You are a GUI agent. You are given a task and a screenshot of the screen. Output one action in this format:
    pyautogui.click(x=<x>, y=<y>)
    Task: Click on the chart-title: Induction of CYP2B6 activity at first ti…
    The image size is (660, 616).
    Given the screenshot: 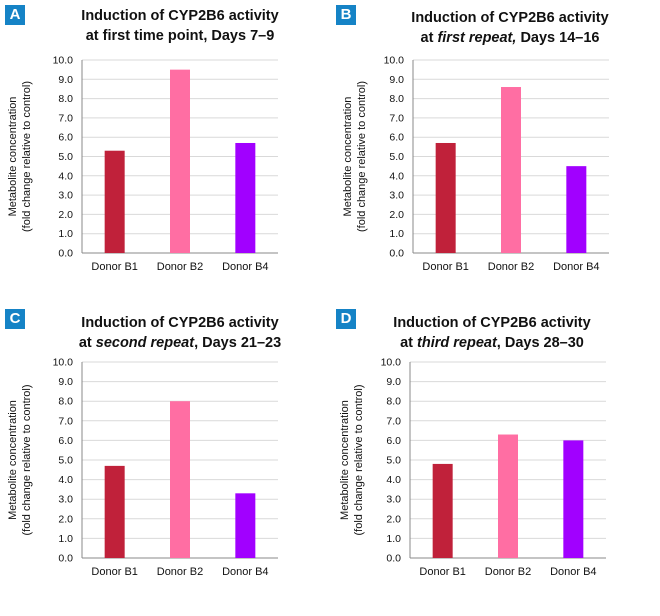 What is the action you would take?
    pyautogui.click(x=180, y=26)
    